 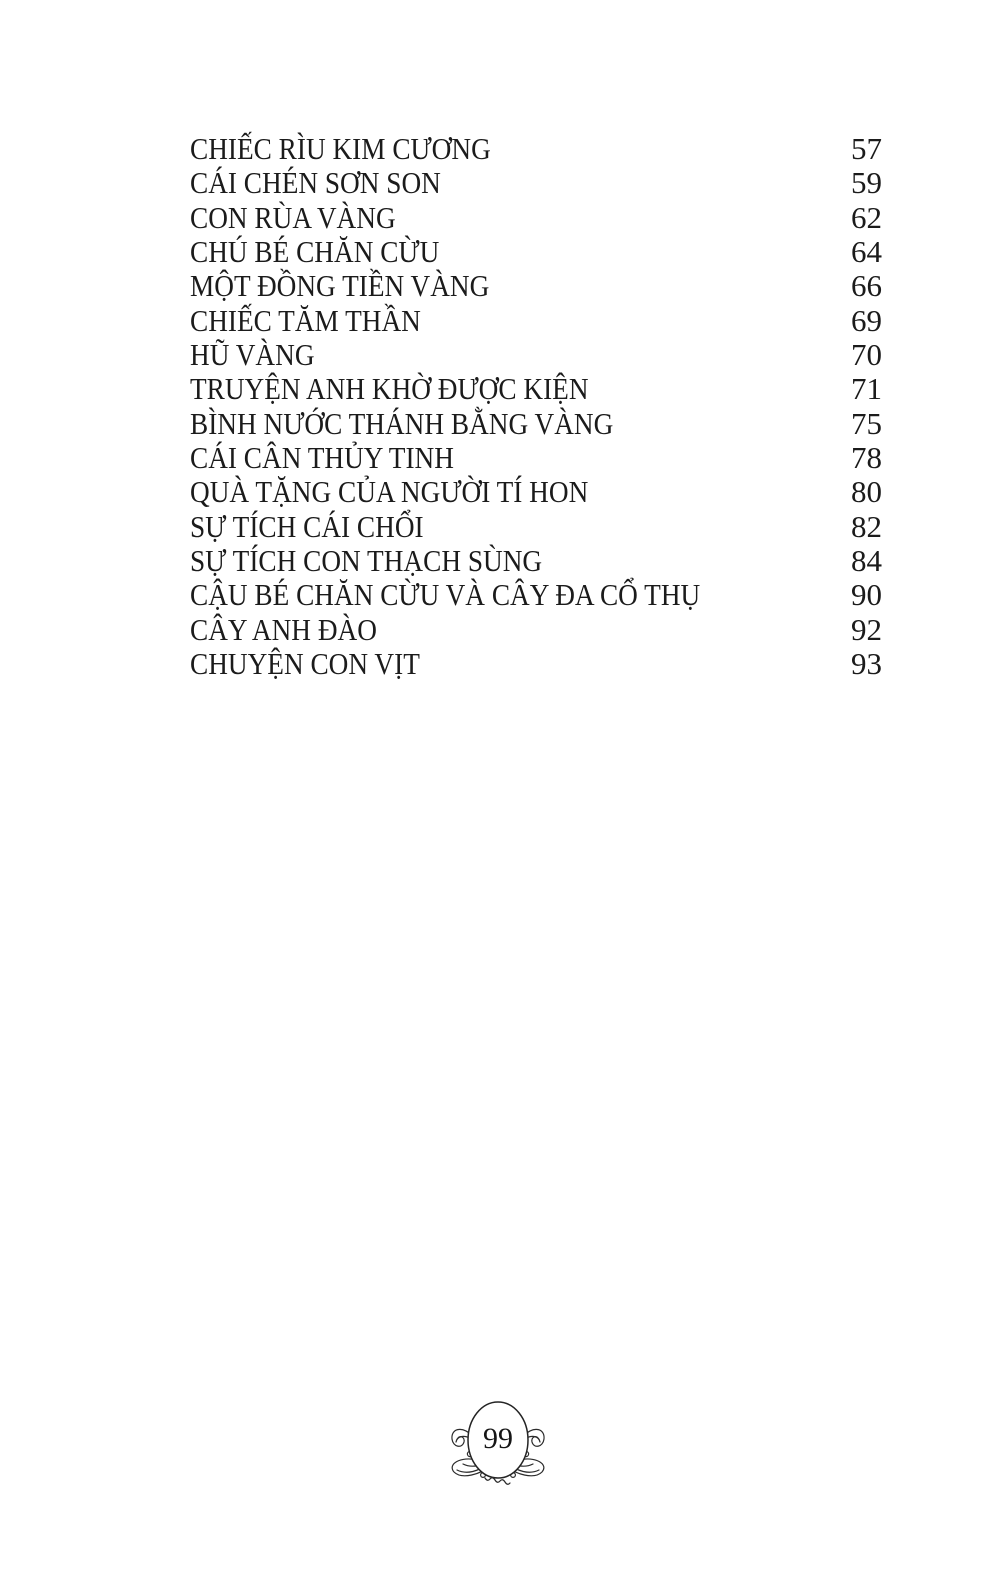 I want to click on toc-entry-page-number: 82, so click(x=866, y=526).